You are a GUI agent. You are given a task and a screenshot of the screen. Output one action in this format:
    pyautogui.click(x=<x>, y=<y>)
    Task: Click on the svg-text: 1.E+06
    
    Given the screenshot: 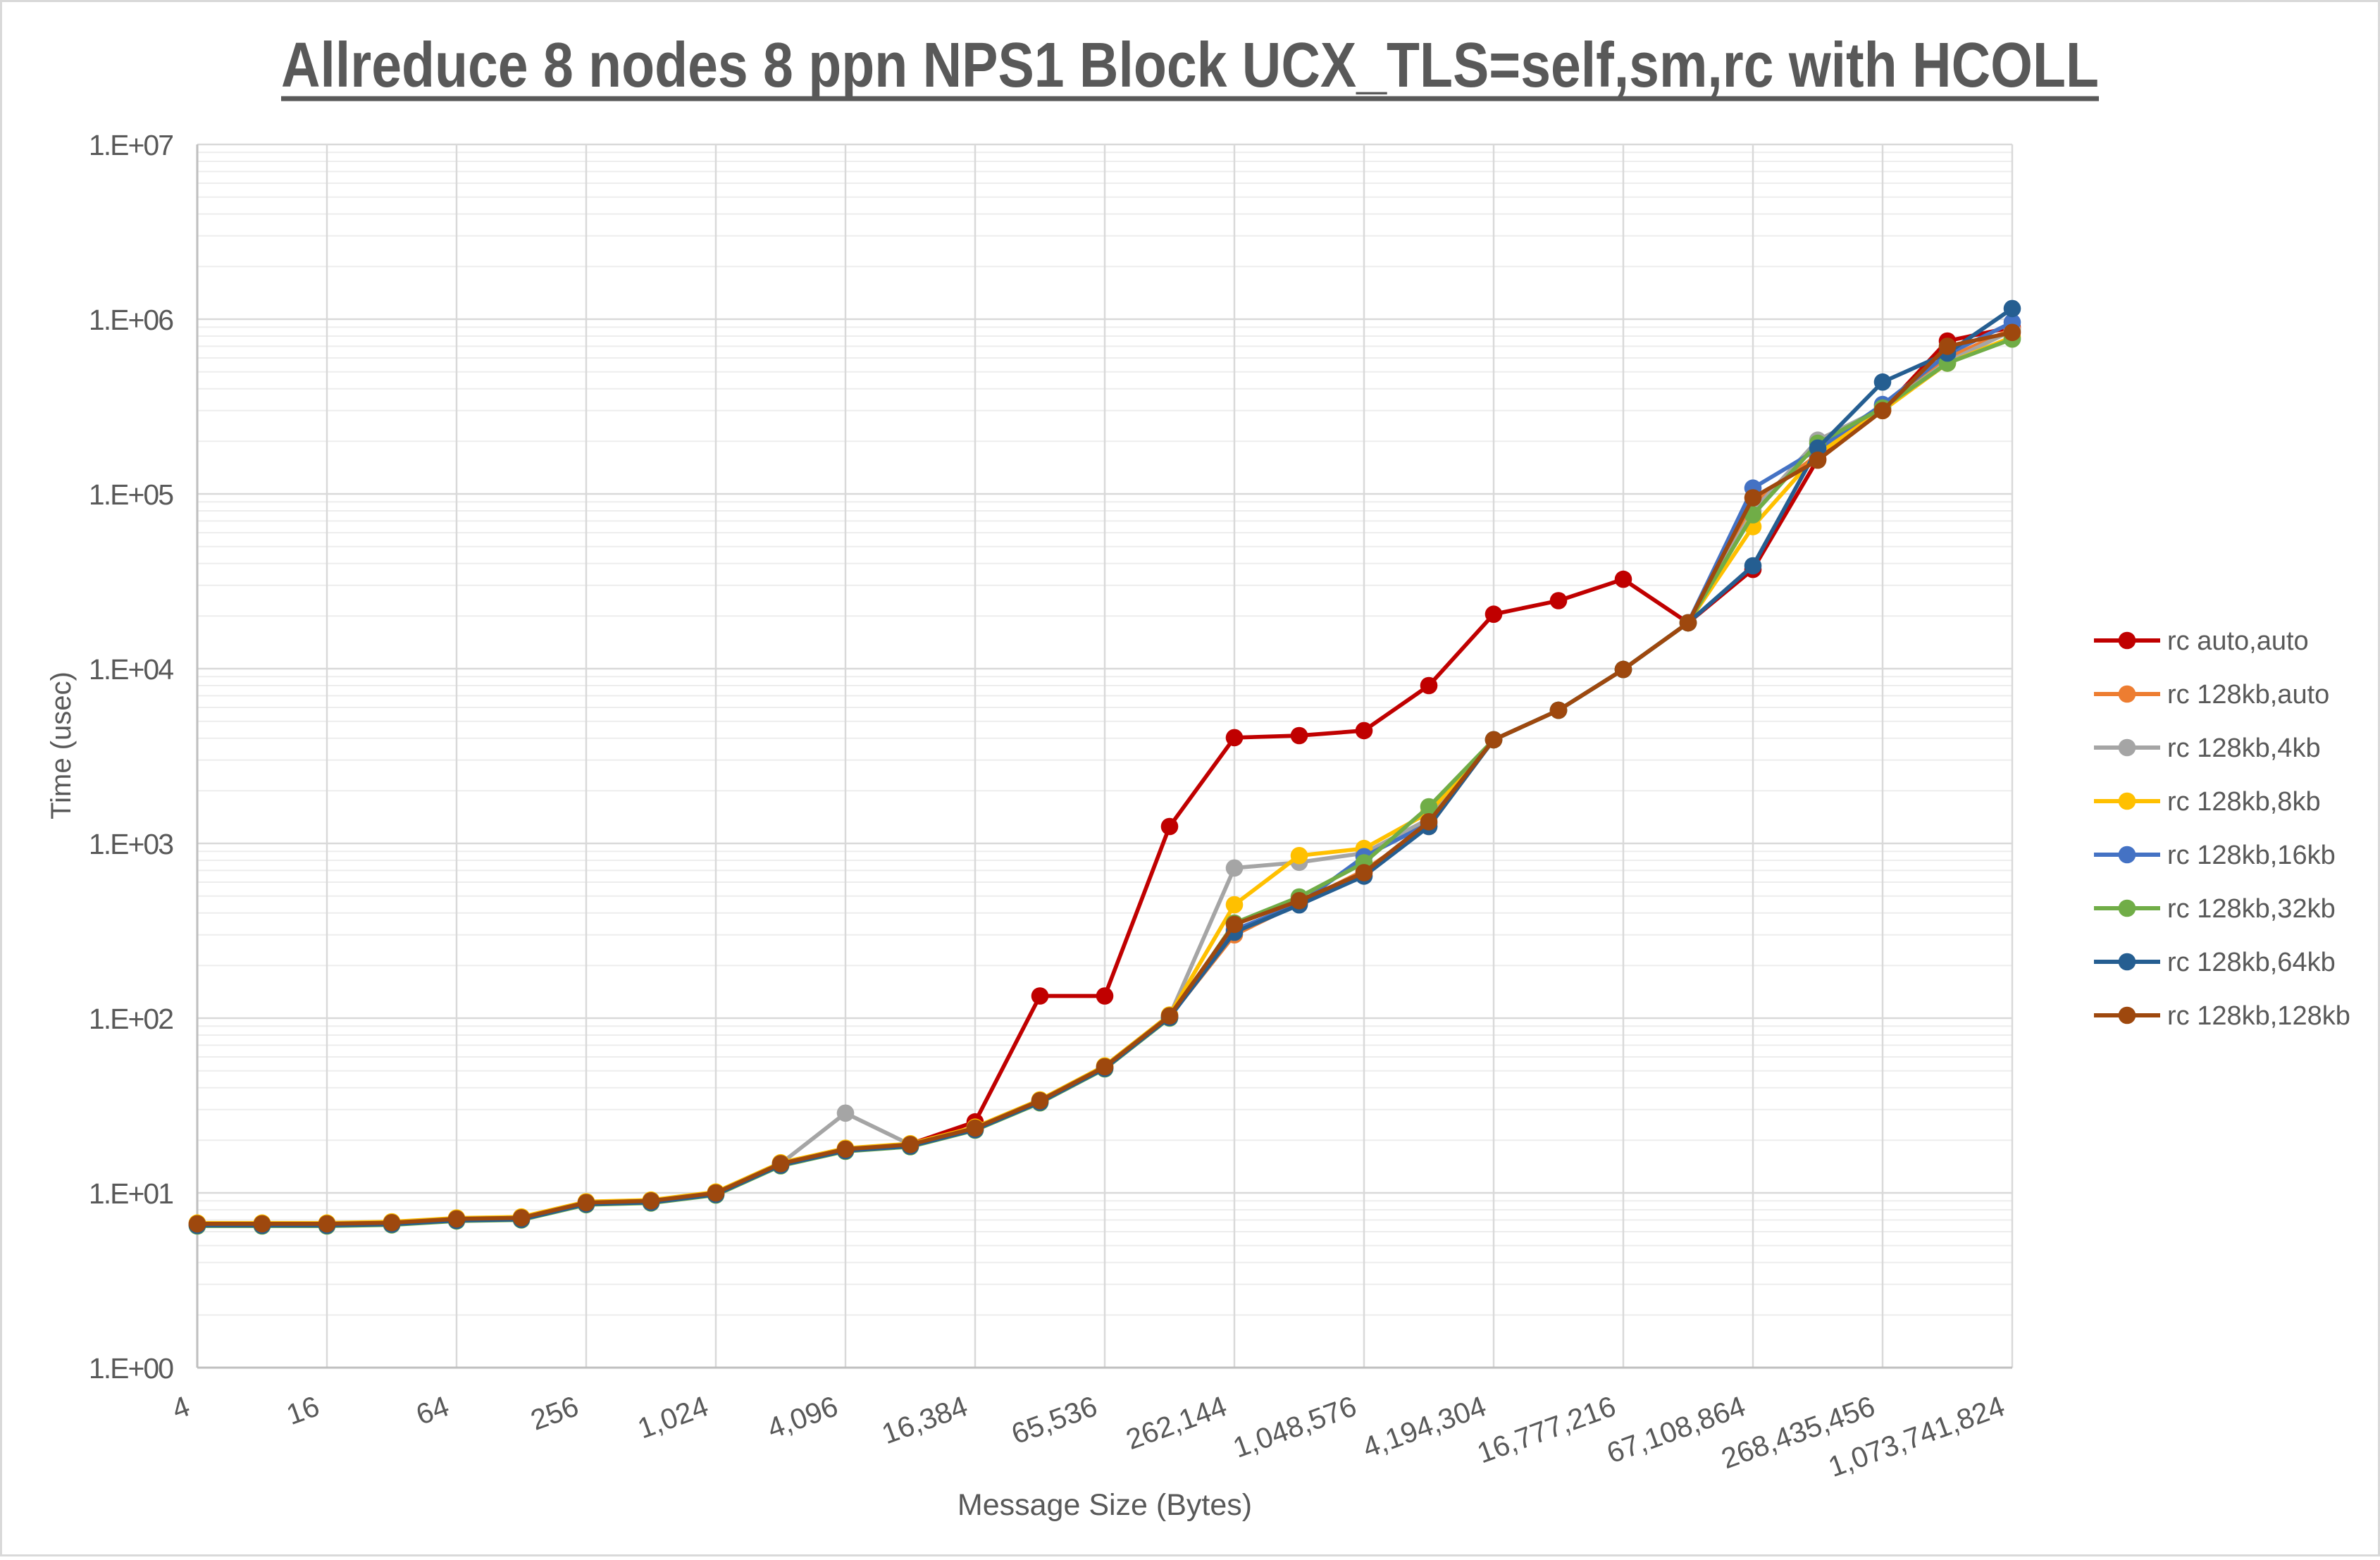 What is the action you would take?
    pyautogui.click(x=131, y=320)
    